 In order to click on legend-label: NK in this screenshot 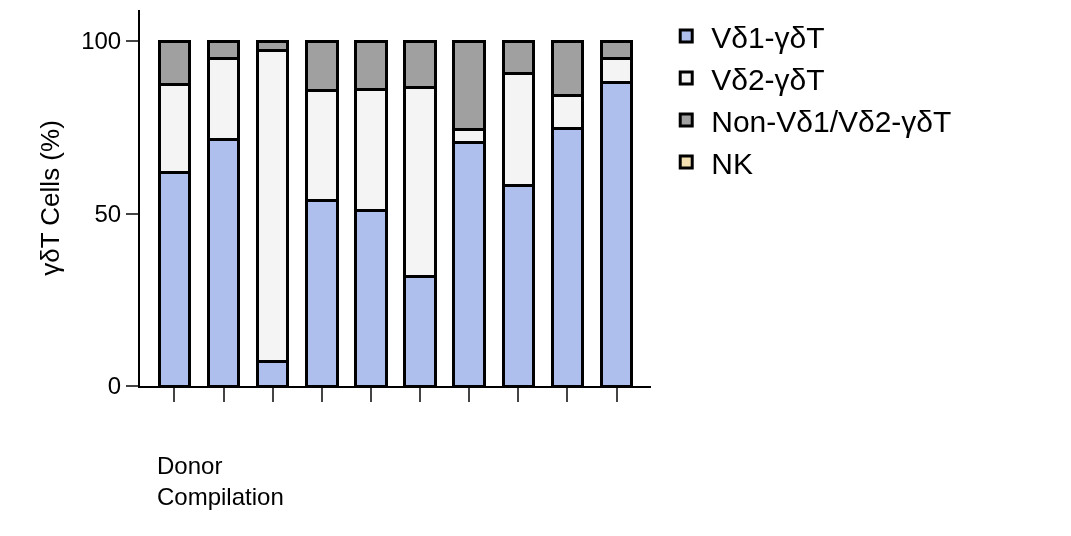, I will do `click(732, 163)`.